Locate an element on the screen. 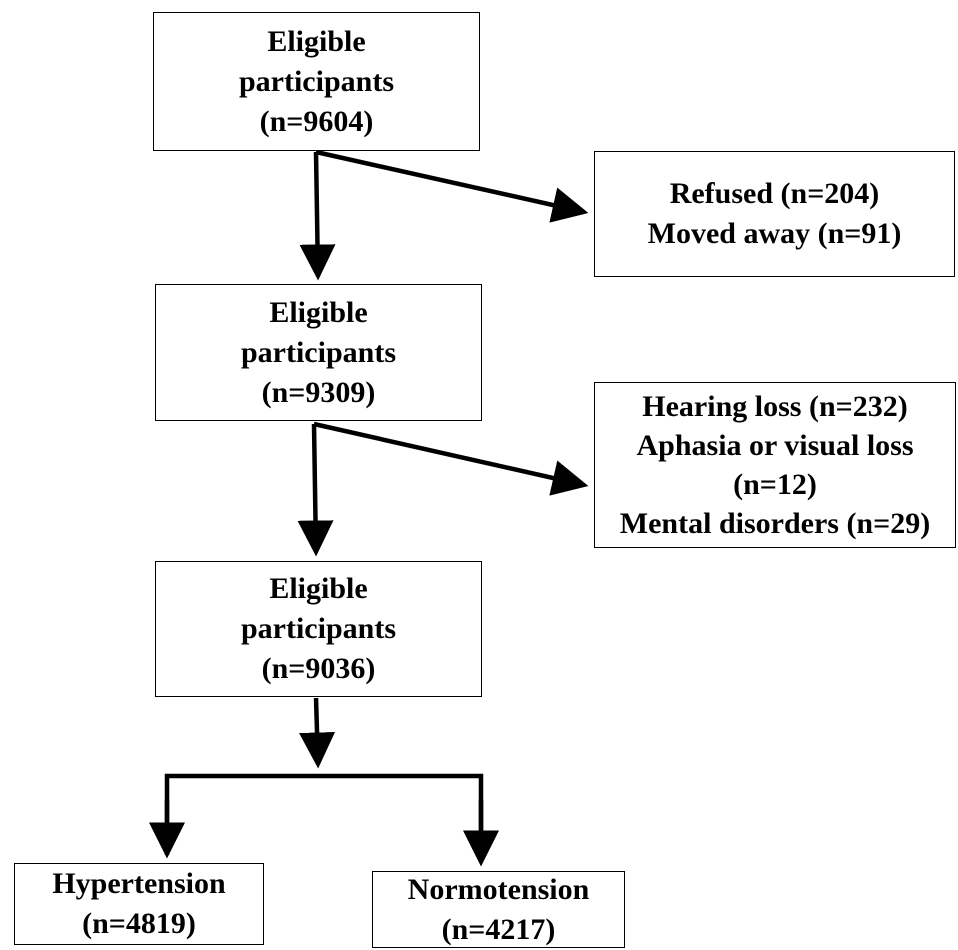 Image resolution: width=958 pixels, height=950 pixels. excluded-2-line-2: Aphasia or visual loss is located at coordinates (775, 445).